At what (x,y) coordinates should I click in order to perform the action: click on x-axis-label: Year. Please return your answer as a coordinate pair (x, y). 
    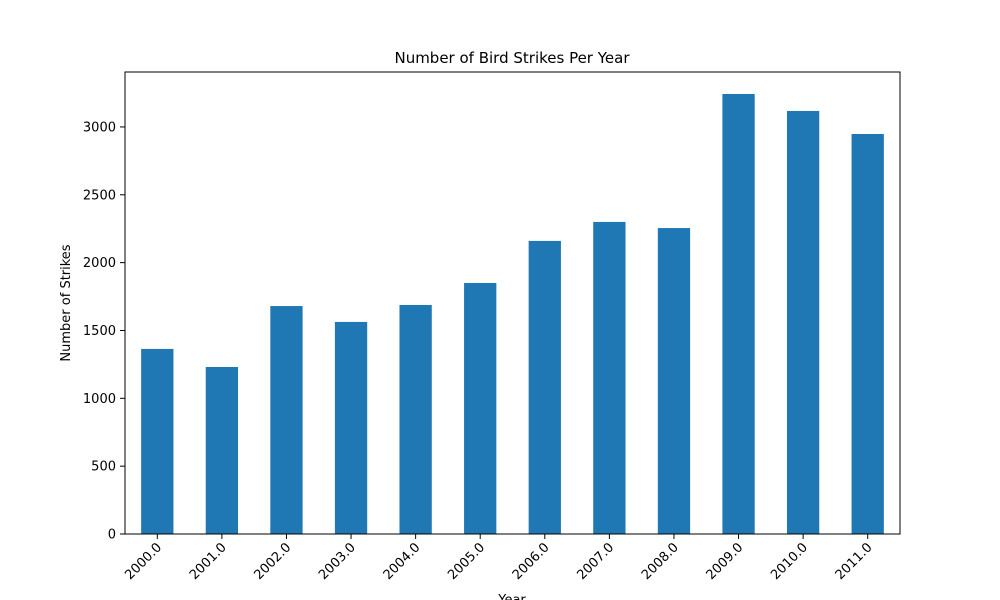
    Looking at the image, I should click on (511, 596).